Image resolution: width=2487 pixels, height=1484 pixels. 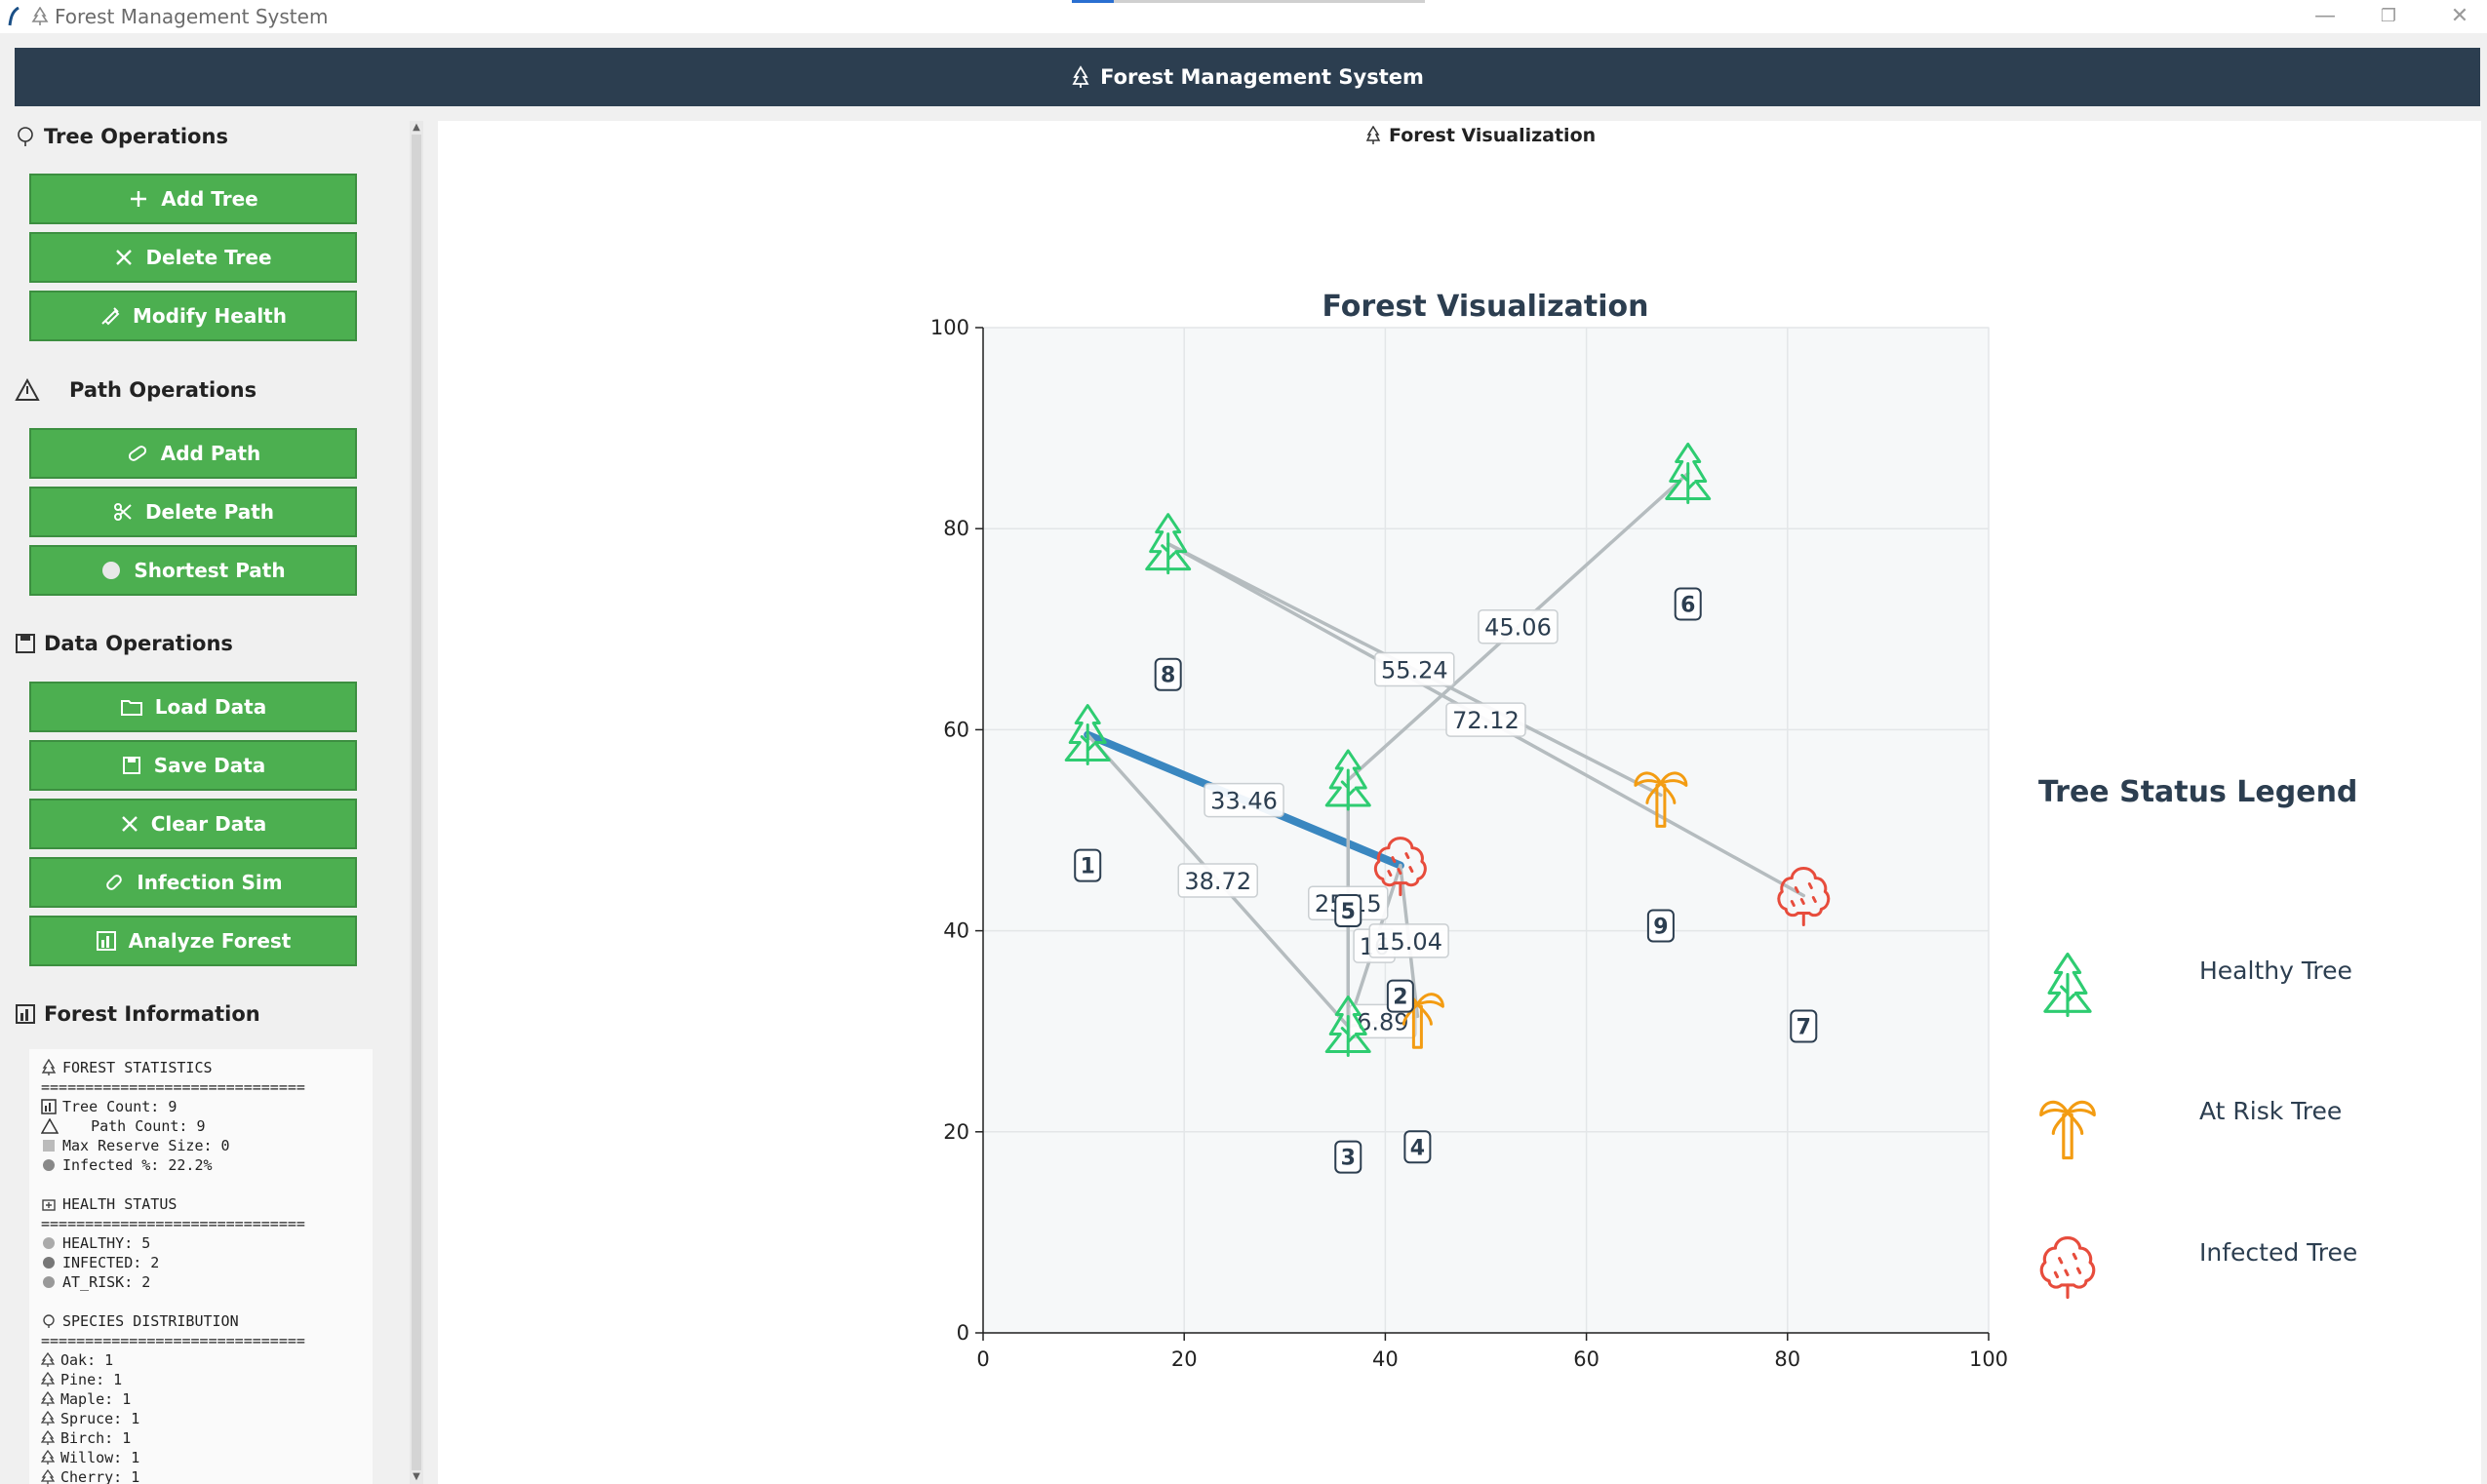 I want to click on x-tick-label: 20, so click(x=1184, y=1359).